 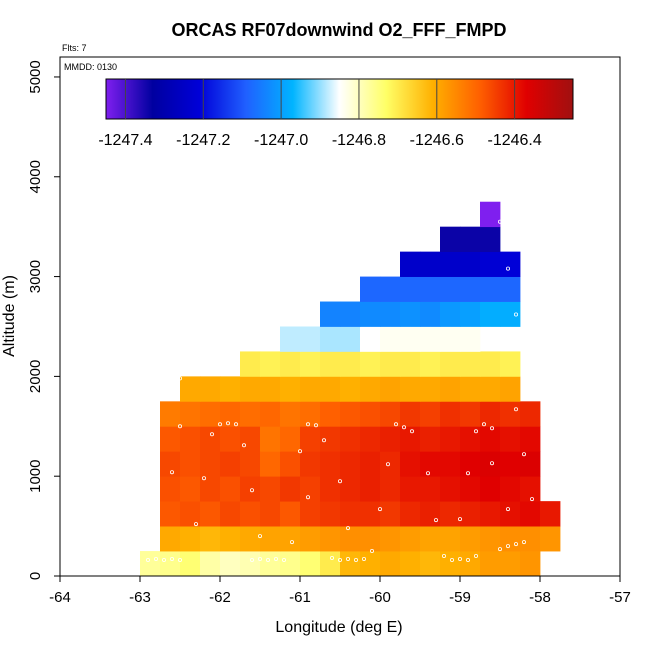 I want to click on flights-label: Flts: 7, so click(x=74, y=48).